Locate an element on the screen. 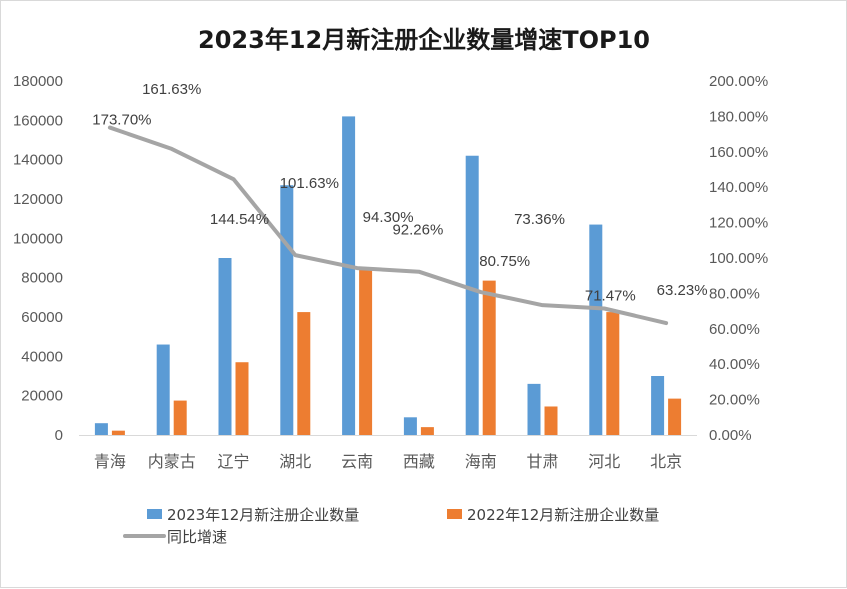 This screenshot has width=847, height=589. right-tick-label: 0.00% is located at coordinates (730, 435).